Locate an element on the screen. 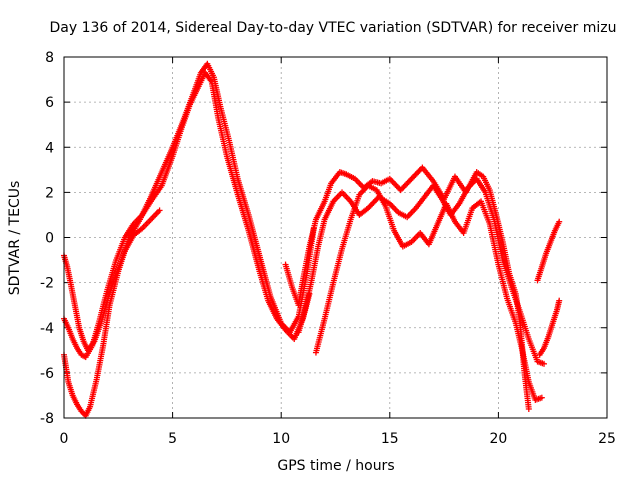  y-tick-label: -4 is located at coordinates (47, 329).